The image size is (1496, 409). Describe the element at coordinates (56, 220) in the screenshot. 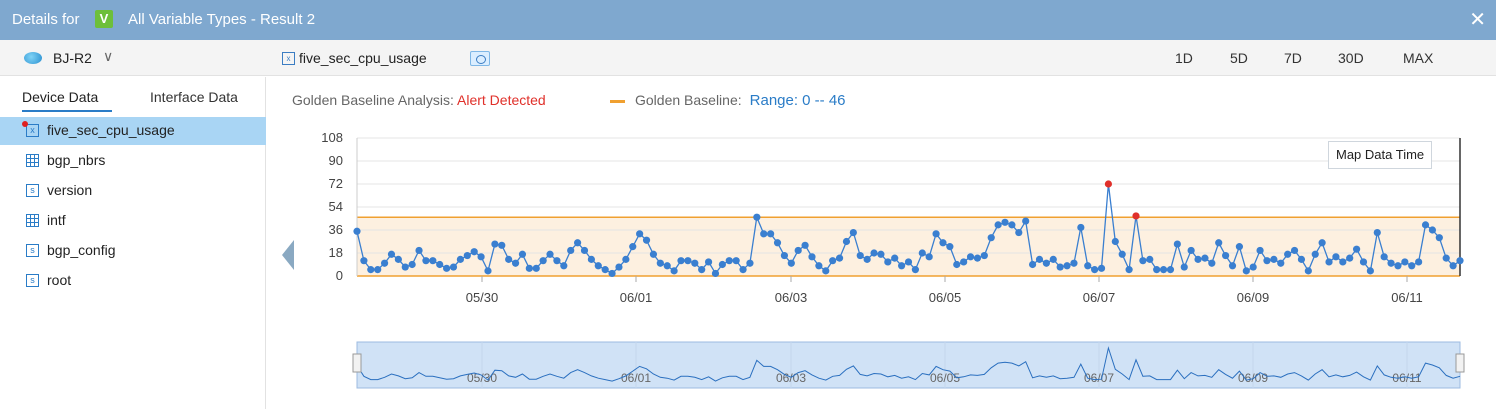

I see `variable-item-label: intf` at that location.